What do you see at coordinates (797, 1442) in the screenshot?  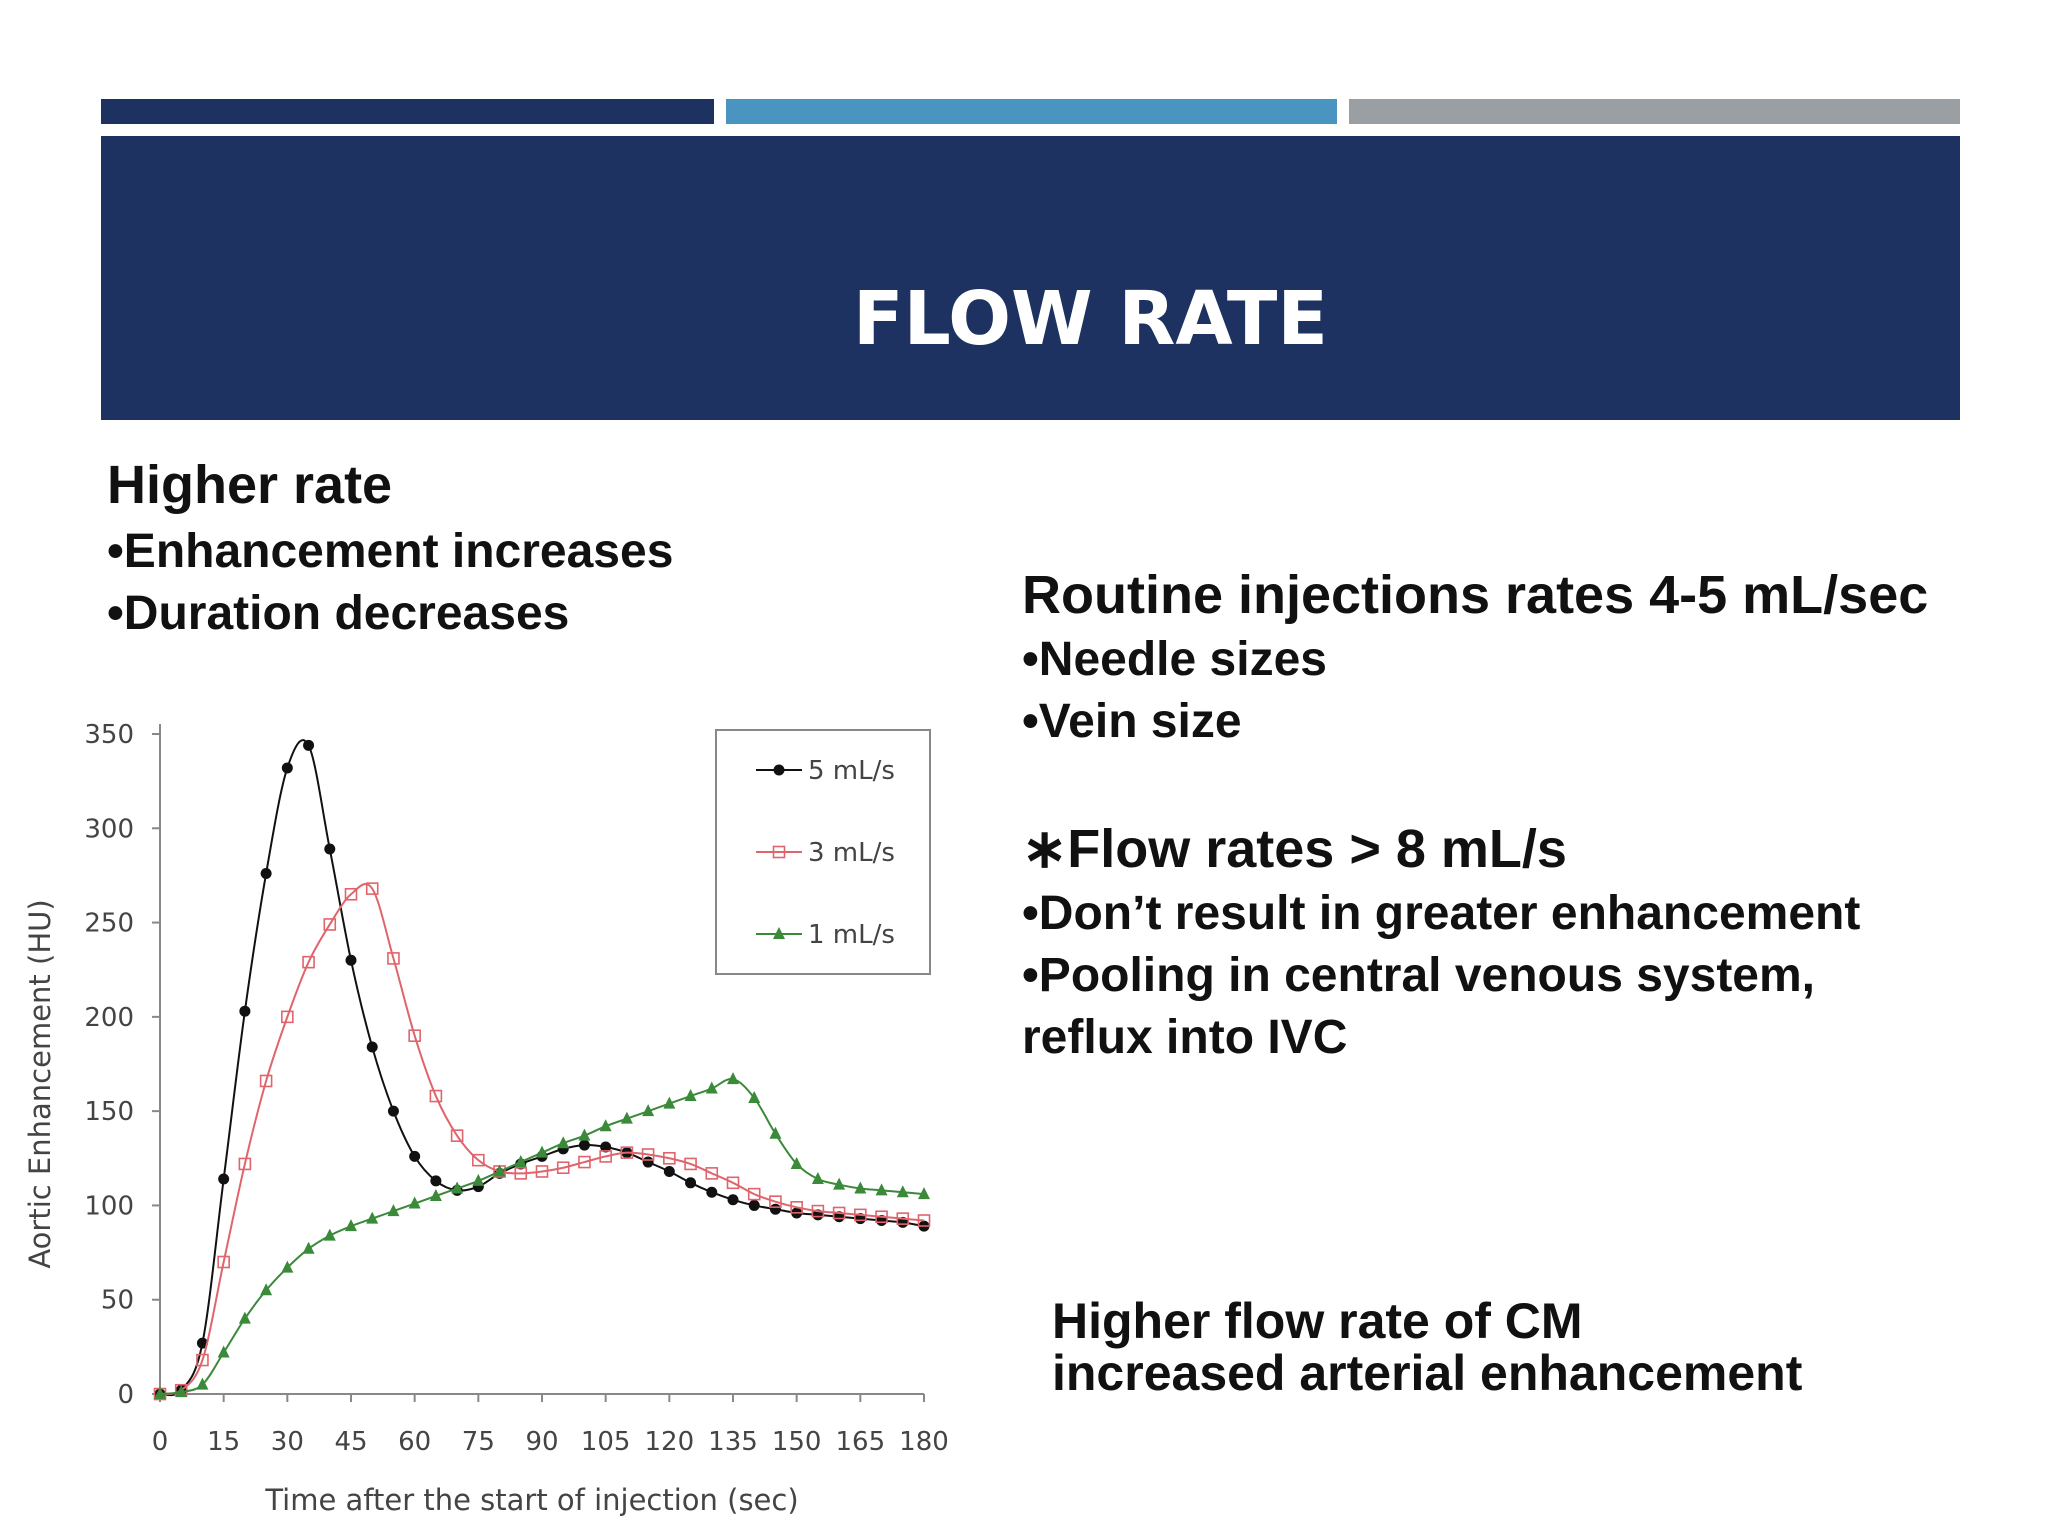 I see `x-tick-label: 150` at bounding box center [797, 1442].